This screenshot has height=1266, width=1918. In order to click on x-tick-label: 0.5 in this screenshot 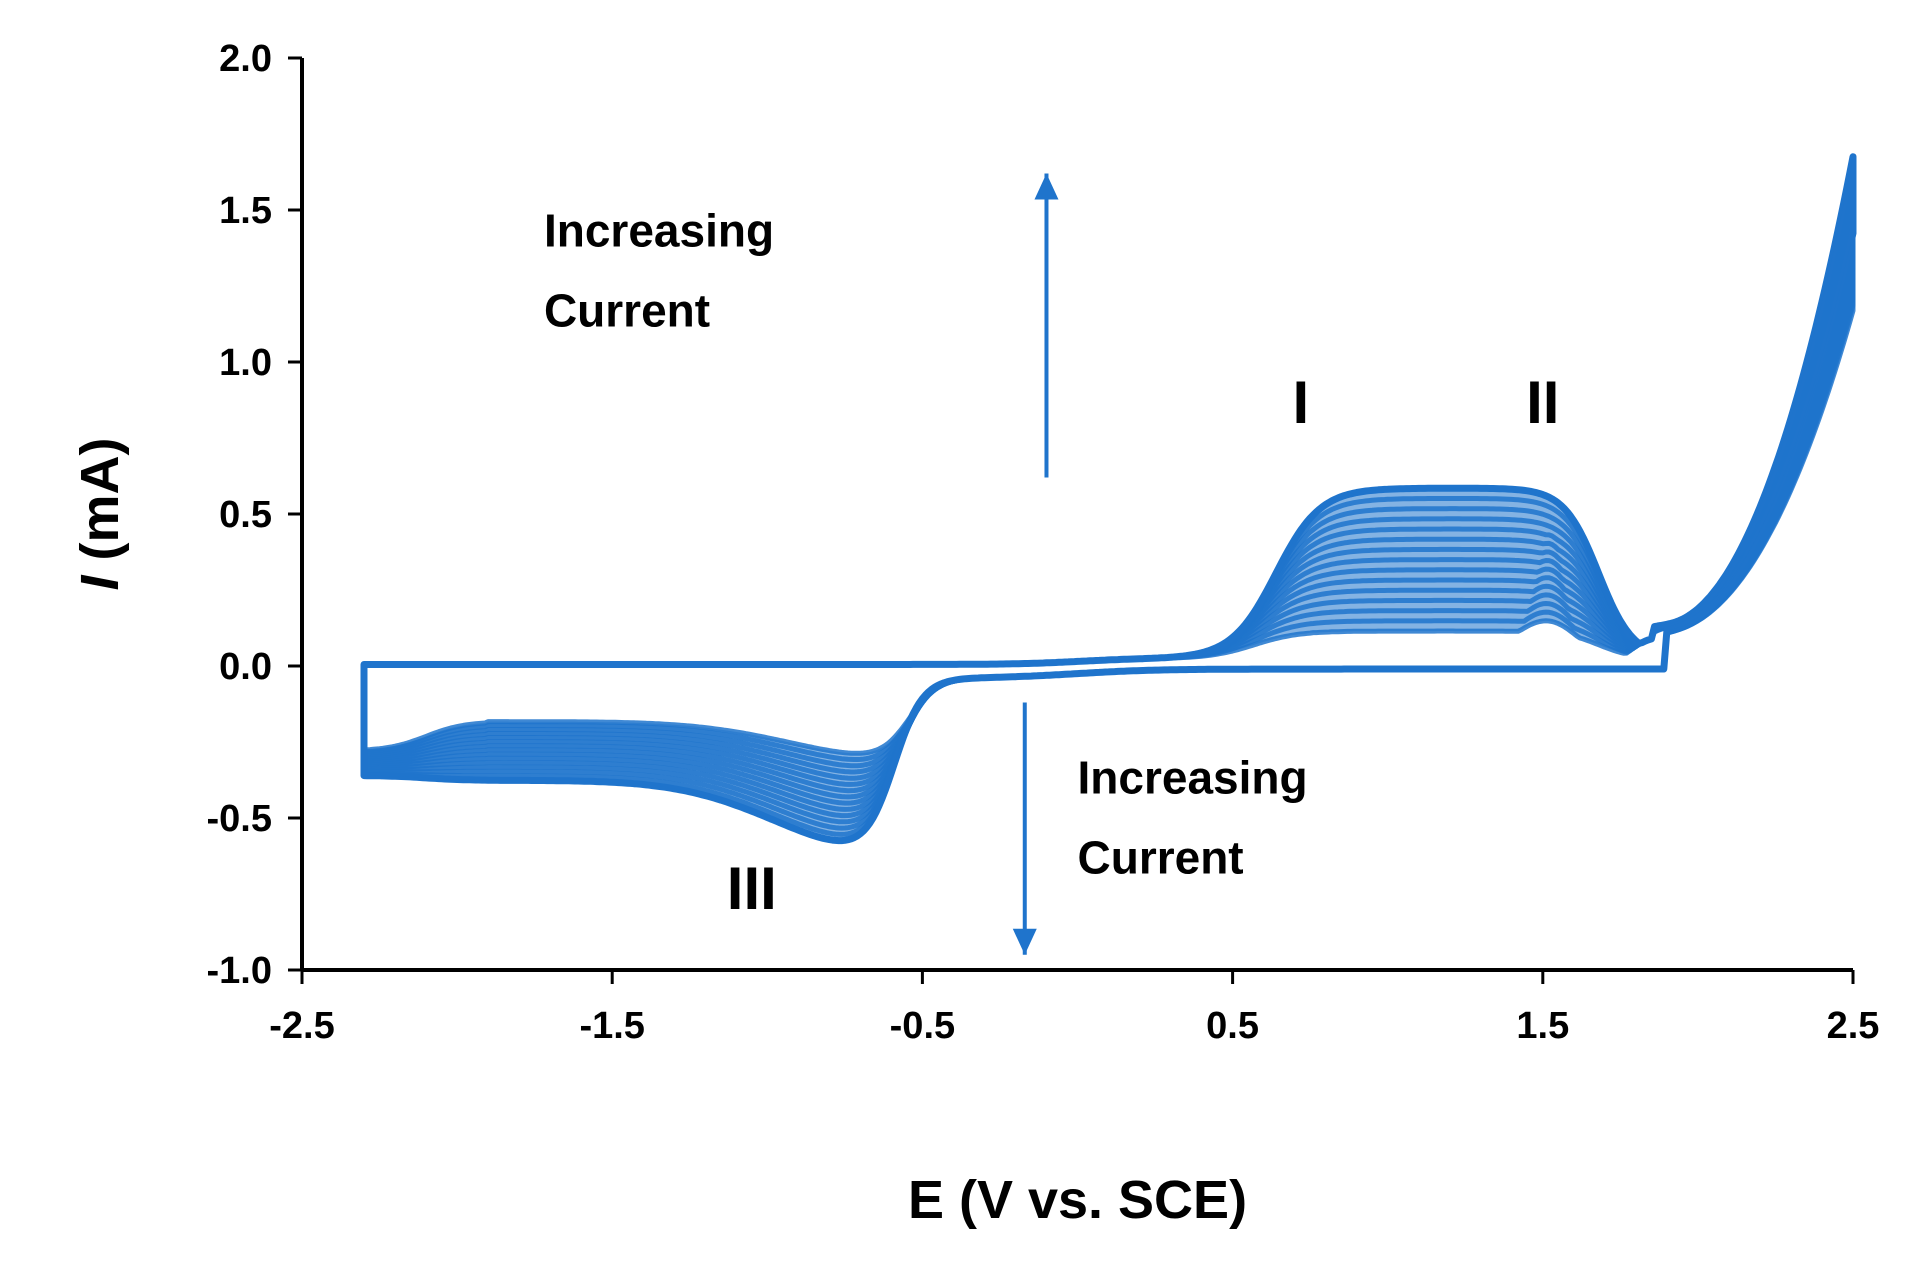, I will do `click(1232, 1026)`.